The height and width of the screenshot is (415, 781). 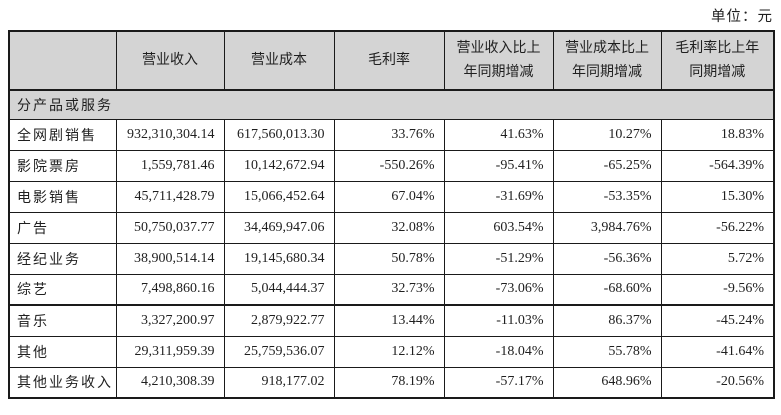 I want to click on cell-margin: 67.04%, so click(x=389, y=196).